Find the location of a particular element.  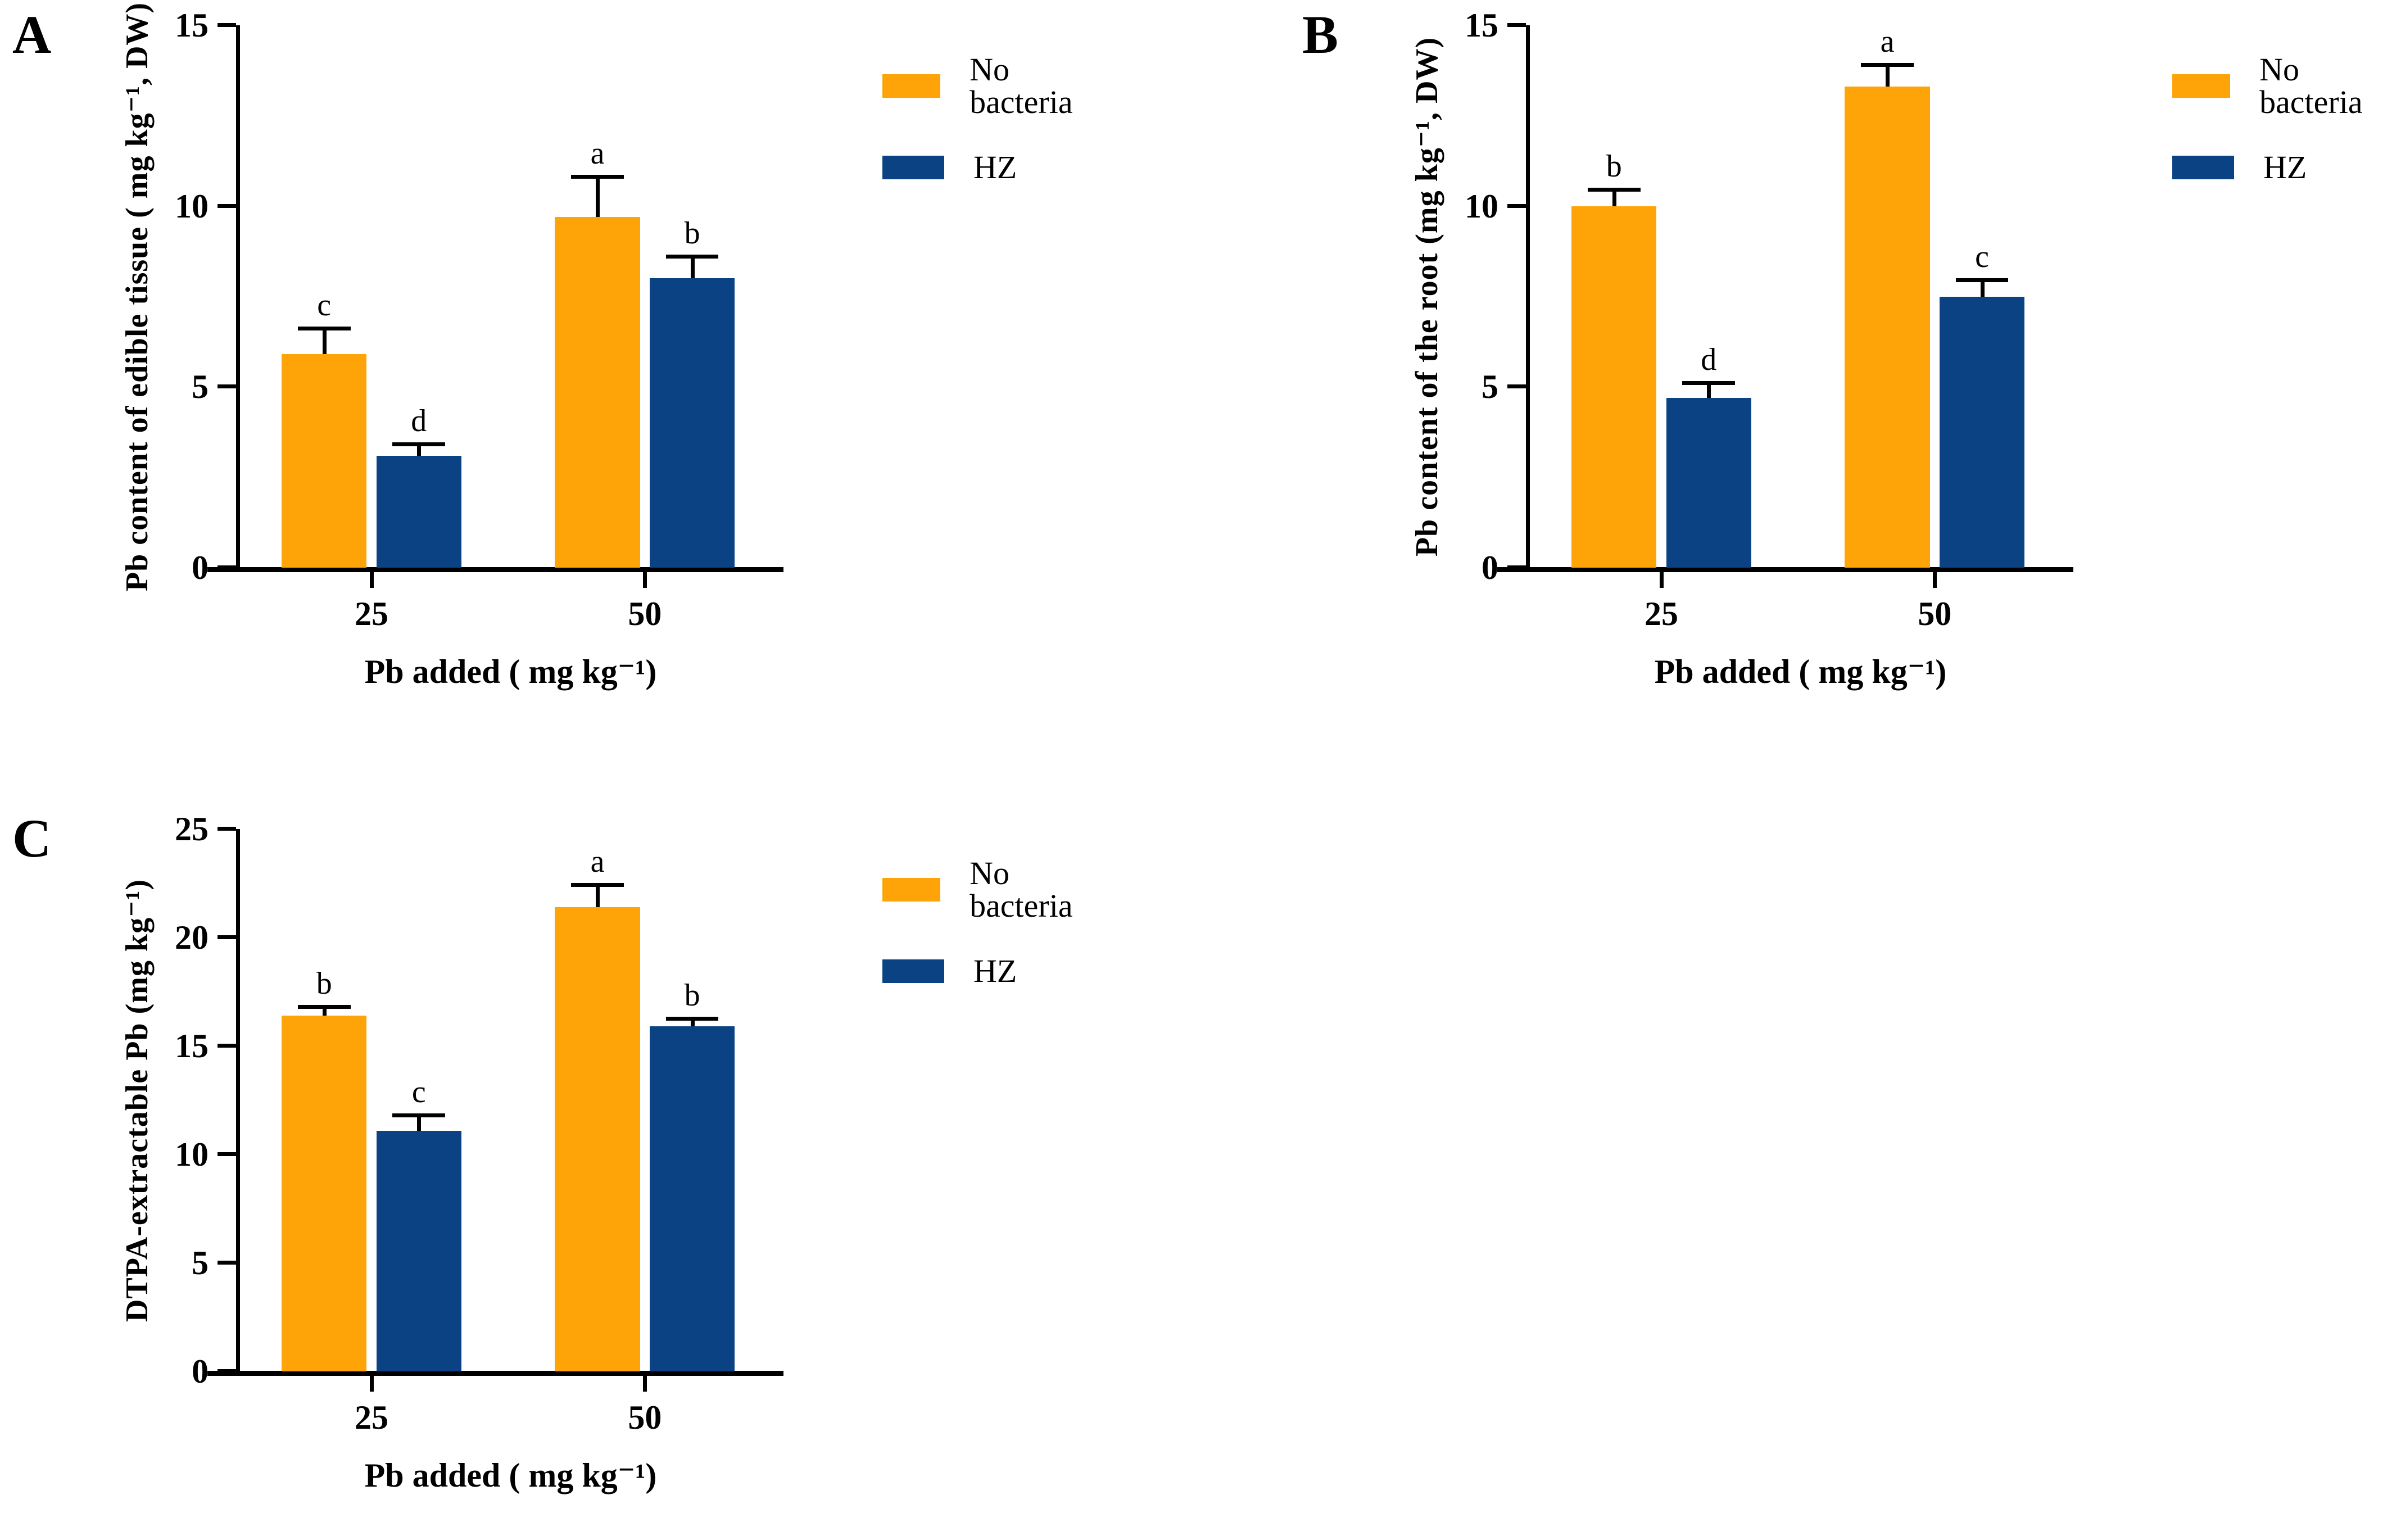

y-tick-label-5: 5 is located at coordinates (201, 387).